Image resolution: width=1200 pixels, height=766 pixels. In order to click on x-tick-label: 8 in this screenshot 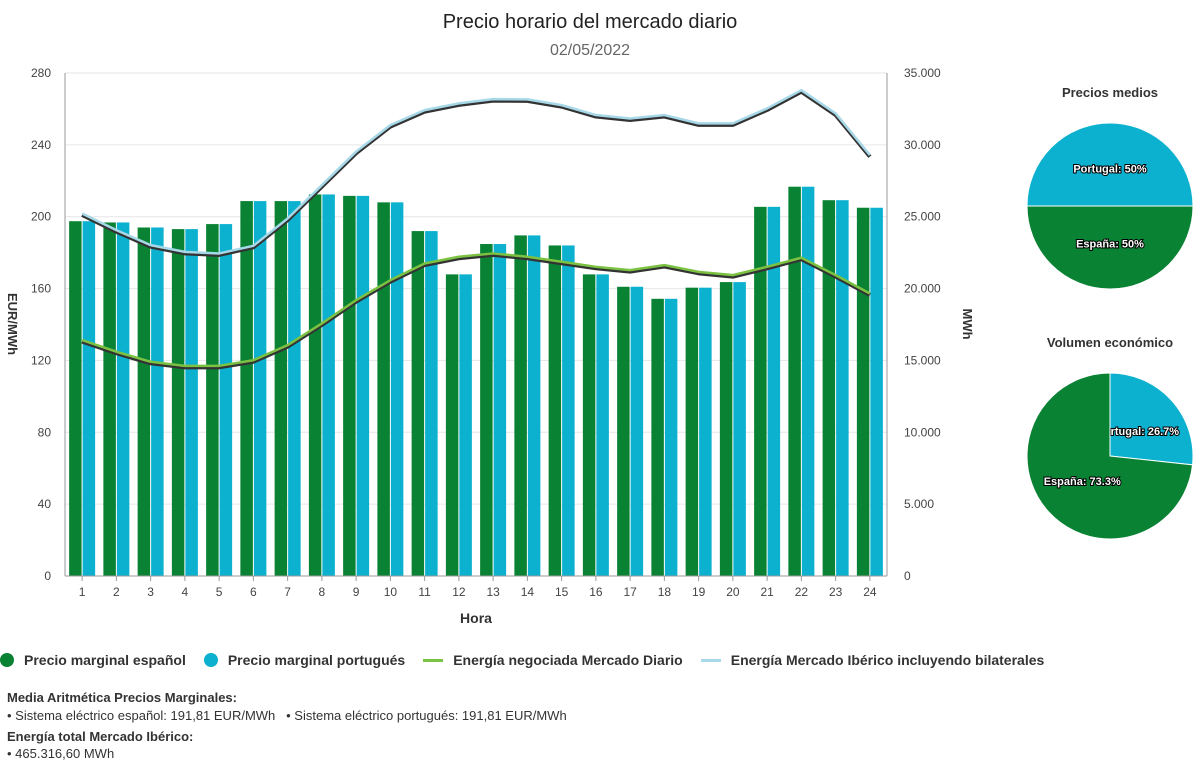, I will do `click(322, 592)`.